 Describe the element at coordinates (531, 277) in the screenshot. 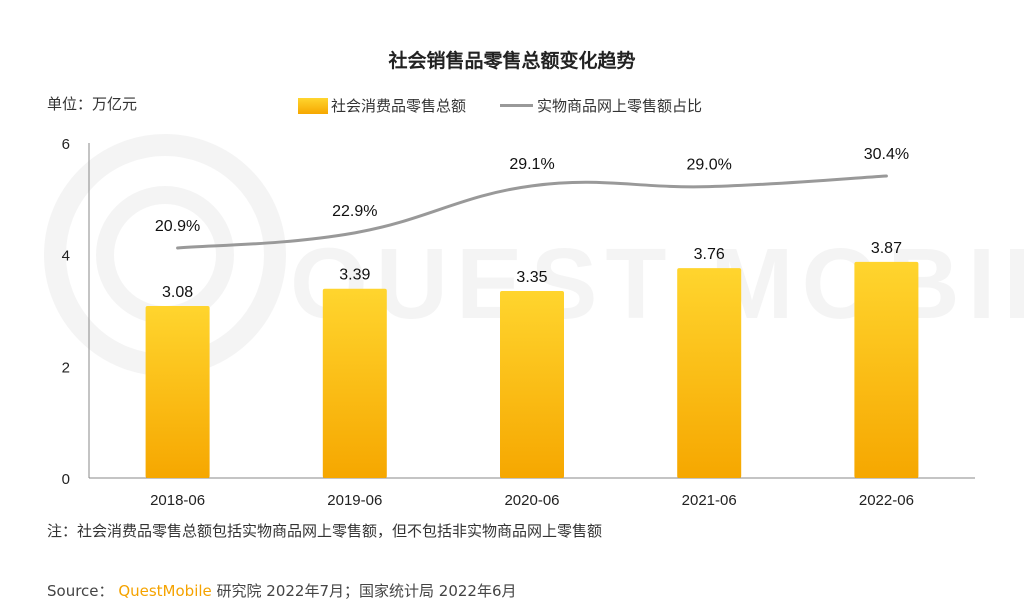

I see `bar-value-label: 3.35` at that location.